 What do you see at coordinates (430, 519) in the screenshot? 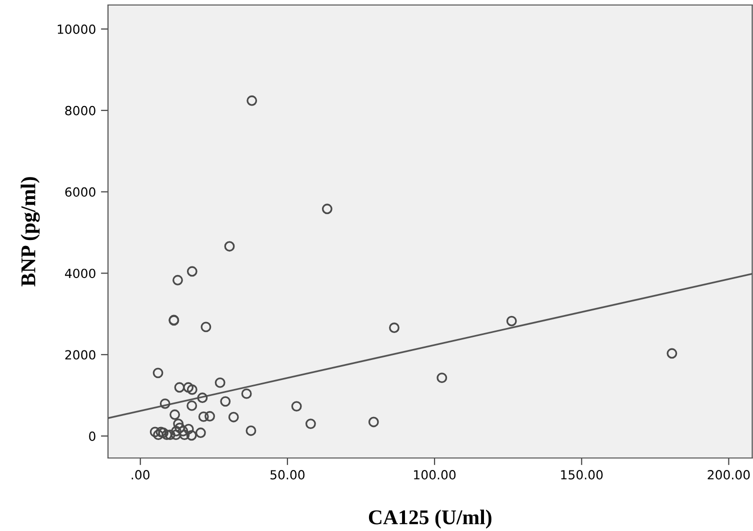
I see `x-axis-title: CA125 (U/ml)` at bounding box center [430, 519].